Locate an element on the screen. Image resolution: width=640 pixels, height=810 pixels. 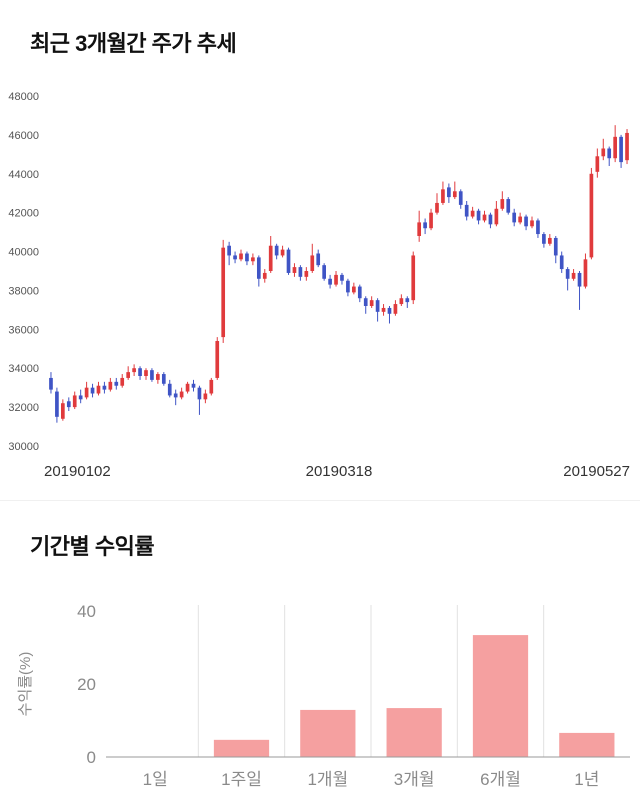
price-y-tick: 34000 is located at coordinates (23, 369).